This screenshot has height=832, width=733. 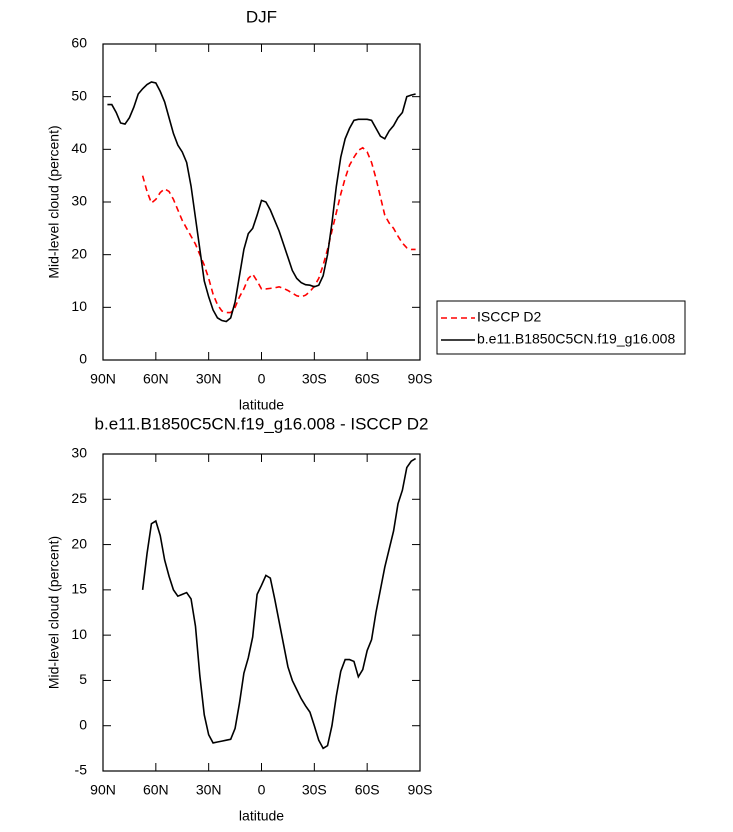 I want to click on y-tick-label: 25, so click(x=79, y=498).